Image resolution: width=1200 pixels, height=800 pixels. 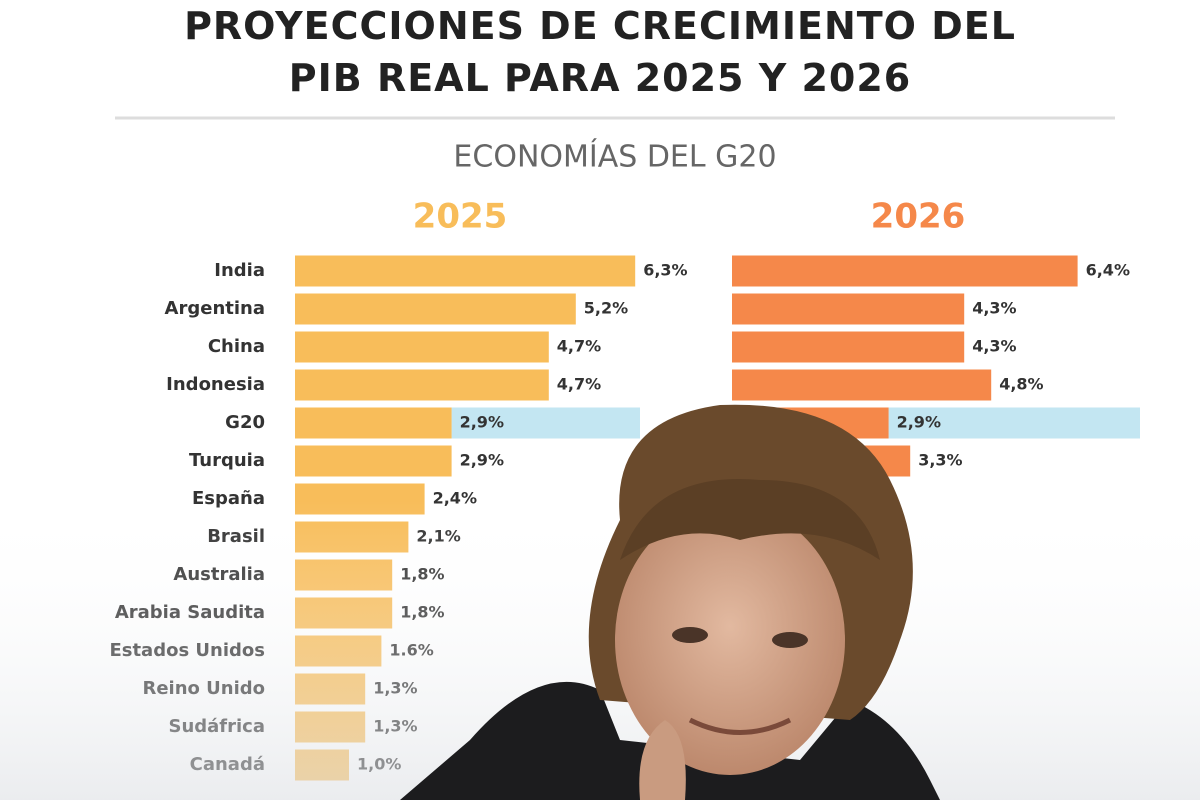 I want to click on series-header: 2025, so click(x=460, y=217).